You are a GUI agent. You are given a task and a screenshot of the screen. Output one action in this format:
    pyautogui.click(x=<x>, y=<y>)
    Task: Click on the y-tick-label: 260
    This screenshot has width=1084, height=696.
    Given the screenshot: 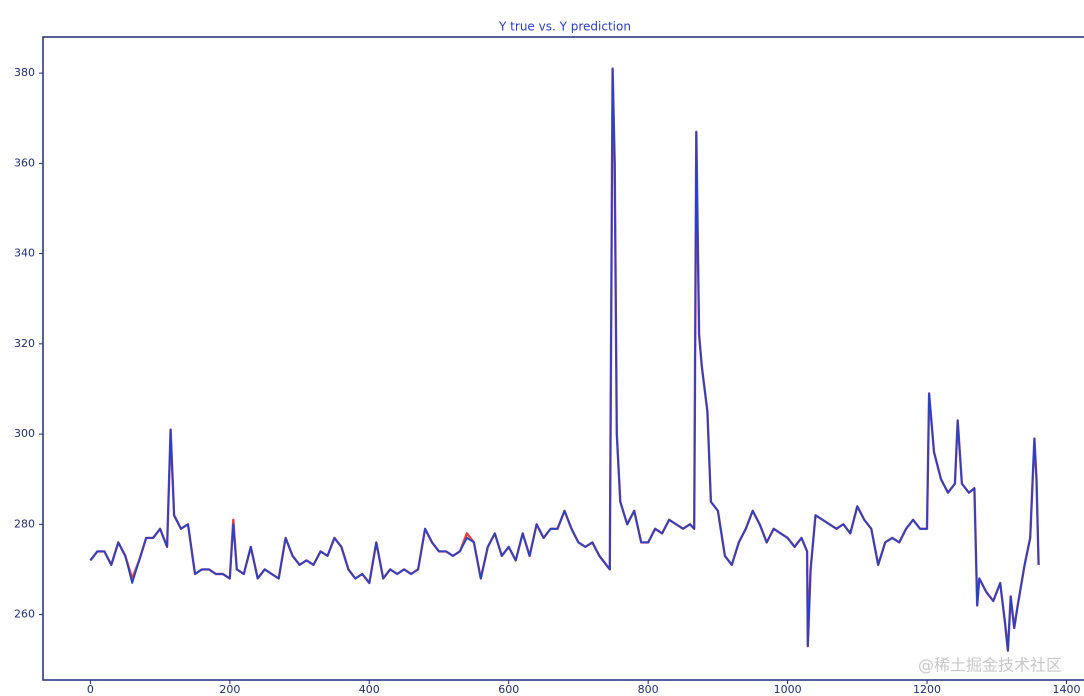 What is the action you would take?
    pyautogui.click(x=24, y=614)
    